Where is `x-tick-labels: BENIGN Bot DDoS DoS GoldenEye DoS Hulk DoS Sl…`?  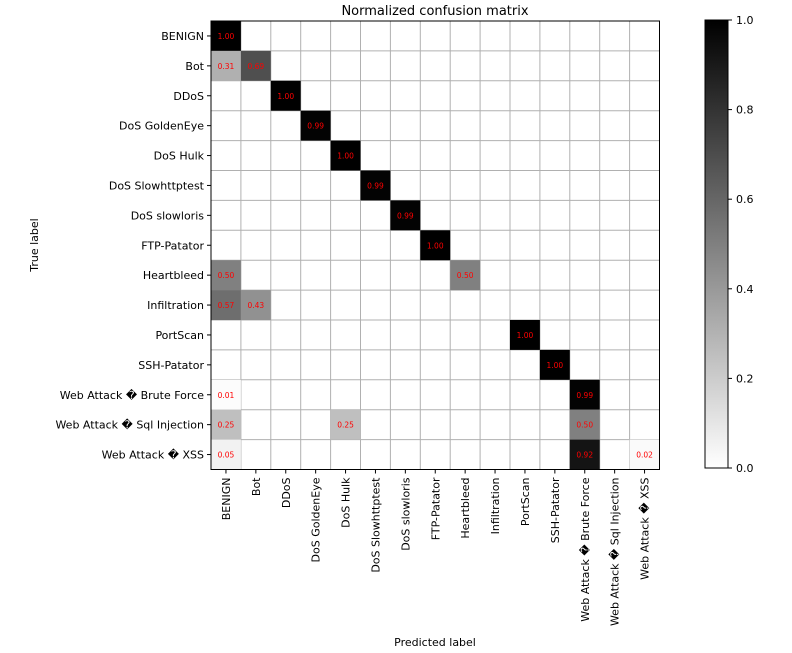 x-tick-labels: BENIGN Bot DDoS DoS GoldenEye DoS Hulk DoS Sl… is located at coordinates (436, 547).